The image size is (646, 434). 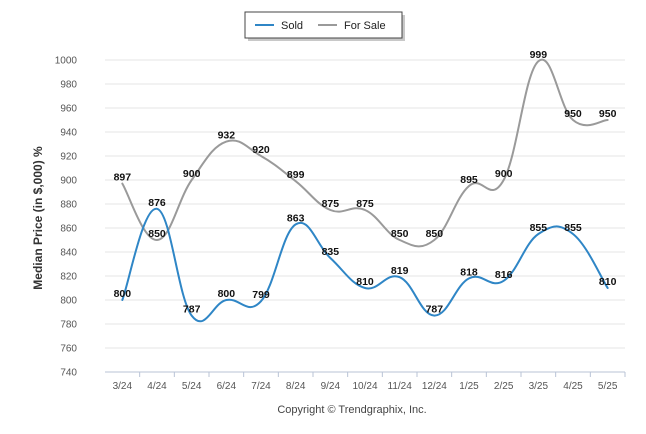 What do you see at coordinates (608, 386) in the screenshot?
I see `x-tick-label: 5/25` at bounding box center [608, 386].